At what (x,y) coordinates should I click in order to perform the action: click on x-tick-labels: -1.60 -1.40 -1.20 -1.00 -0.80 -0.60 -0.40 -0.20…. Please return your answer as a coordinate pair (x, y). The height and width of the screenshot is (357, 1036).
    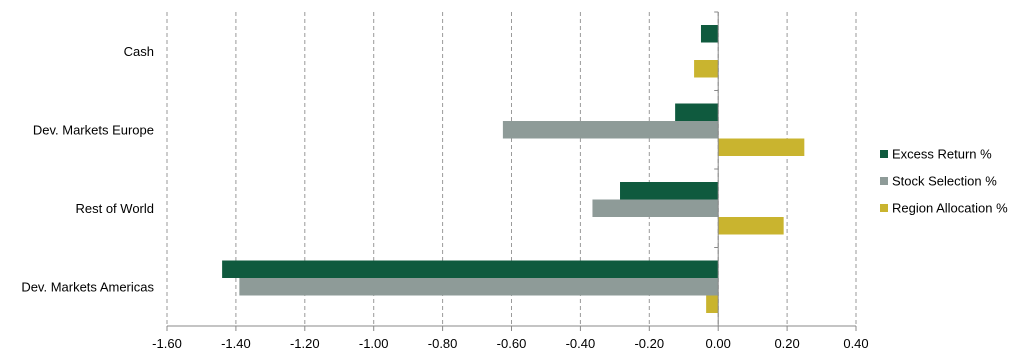
    Looking at the image, I should click on (510, 343).